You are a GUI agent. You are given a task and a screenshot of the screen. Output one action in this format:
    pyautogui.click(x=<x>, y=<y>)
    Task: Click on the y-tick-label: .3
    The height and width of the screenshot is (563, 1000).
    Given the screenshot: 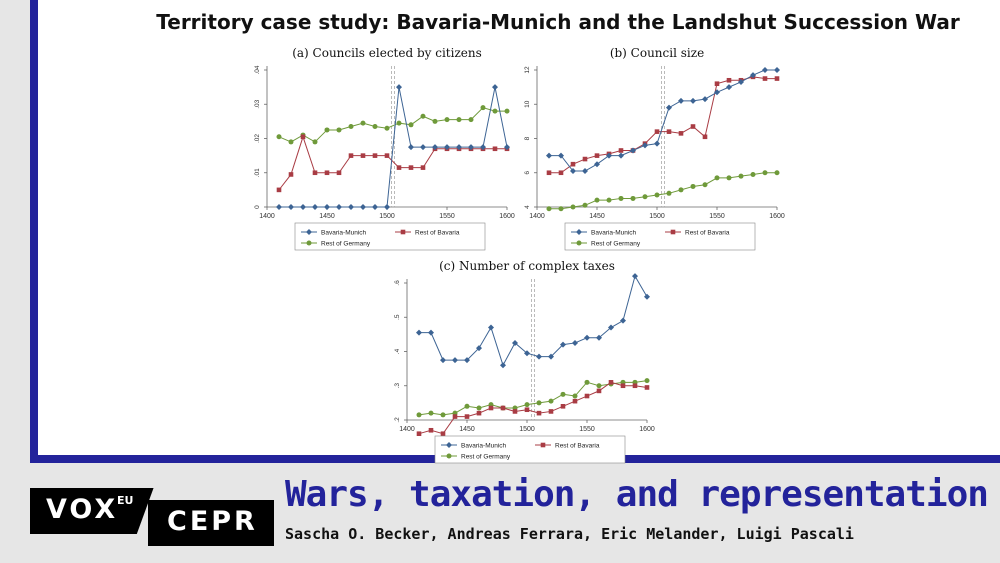 What is the action you would take?
    pyautogui.click(x=397, y=386)
    